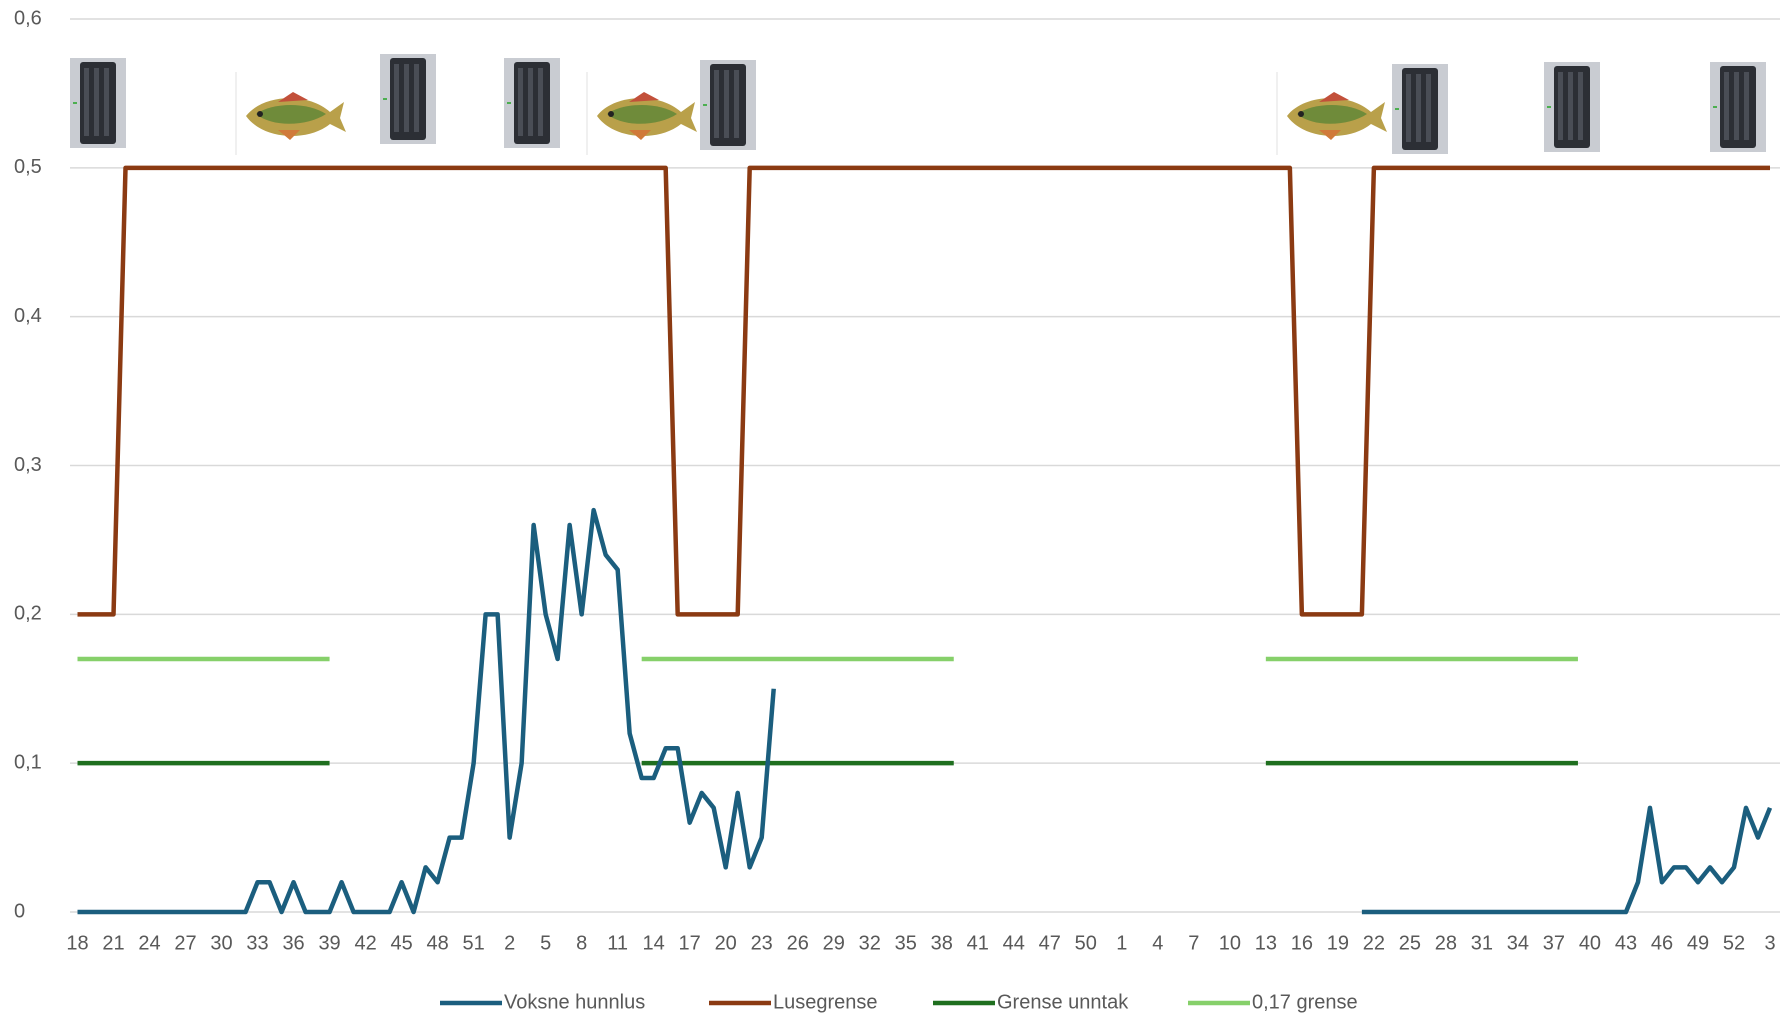 This screenshot has height=1016, width=1787. What do you see at coordinates (918, 104) in the screenshot?
I see `decor-images` at bounding box center [918, 104].